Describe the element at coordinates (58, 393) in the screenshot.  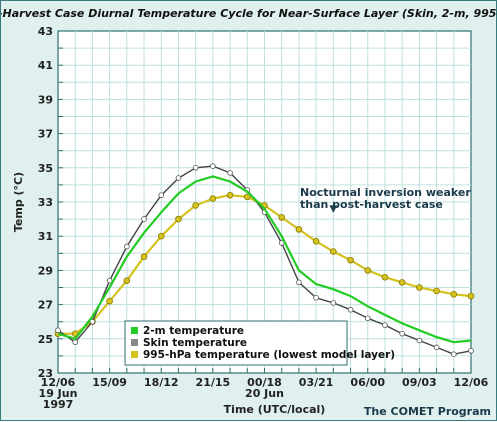
I see `x-tick-sublabel: 19 Jun` at that location.